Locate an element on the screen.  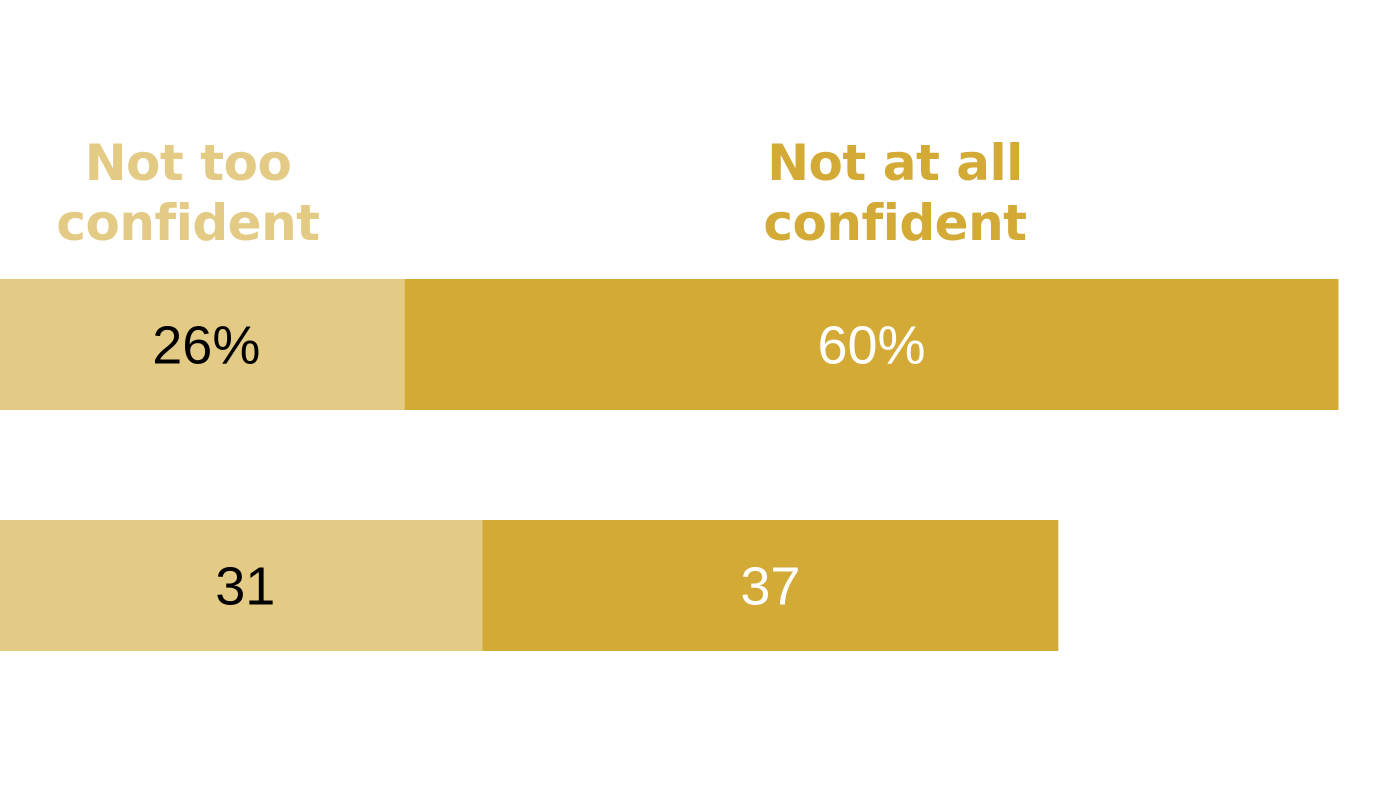
legend-label-1: Not at all confident is located at coordinates (894, 193).